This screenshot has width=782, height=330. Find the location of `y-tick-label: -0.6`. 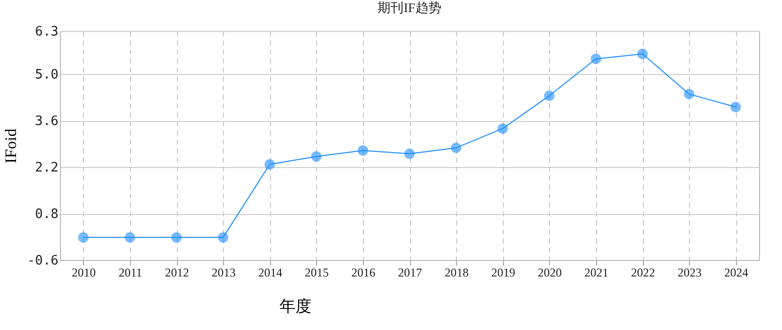

y-tick-label: -0.6 is located at coordinates (42, 261).